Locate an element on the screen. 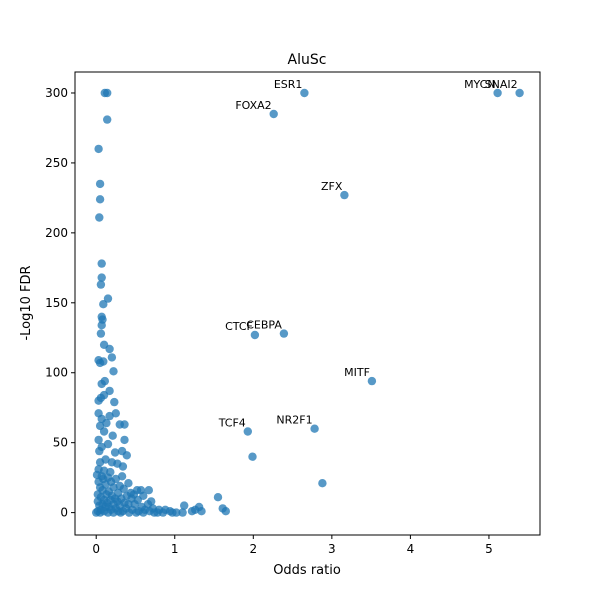  point-annotation: CEBPA is located at coordinates (264, 325).